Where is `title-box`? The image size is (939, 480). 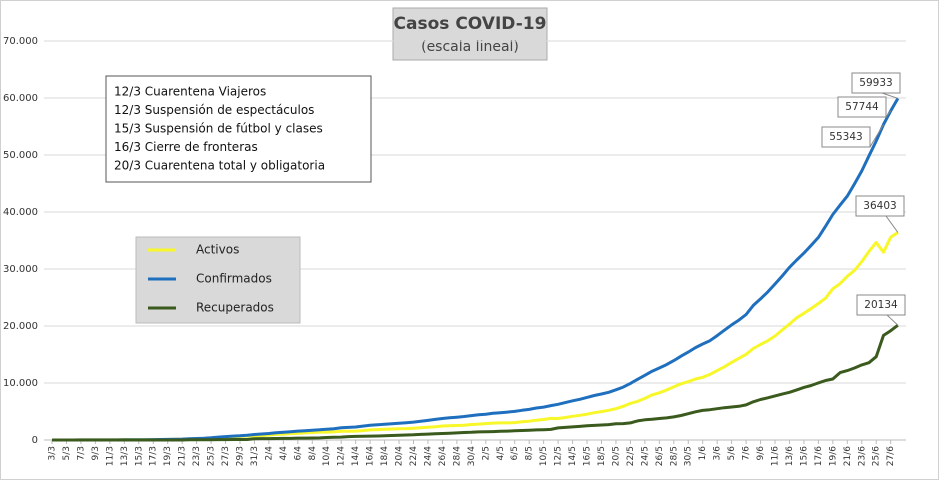 title-box is located at coordinates (470, 34).